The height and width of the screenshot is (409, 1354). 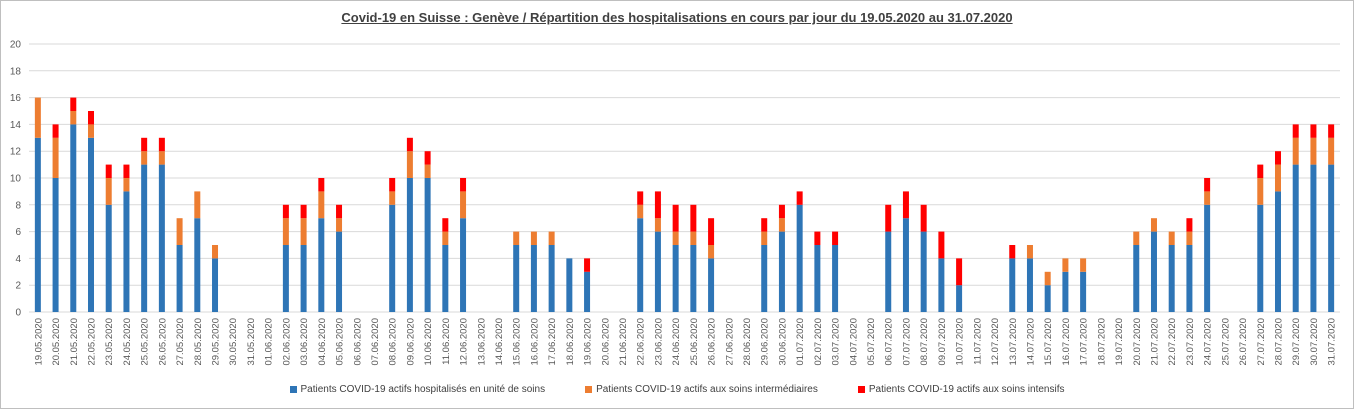 What do you see at coordinates (1154, 342) in the screenshot?
I see `x-tick-label: 21.07.2020` at bounding box center [1154, 342].